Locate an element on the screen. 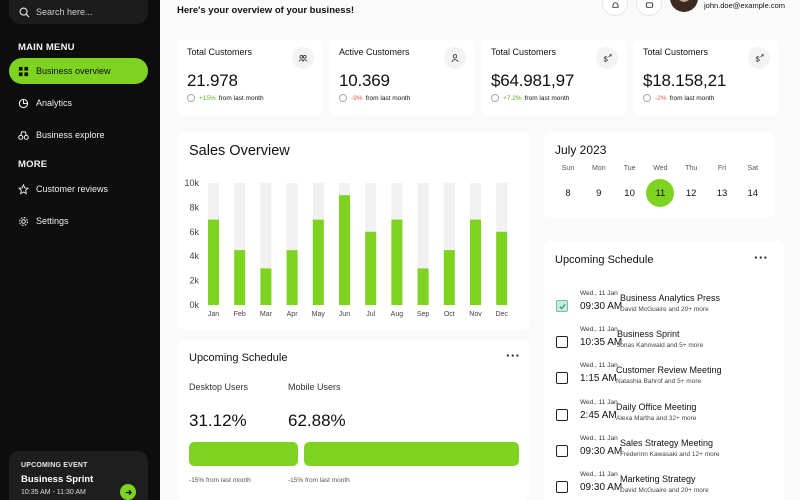  x-tick-label: Dec is located at coordinates (501, 314).